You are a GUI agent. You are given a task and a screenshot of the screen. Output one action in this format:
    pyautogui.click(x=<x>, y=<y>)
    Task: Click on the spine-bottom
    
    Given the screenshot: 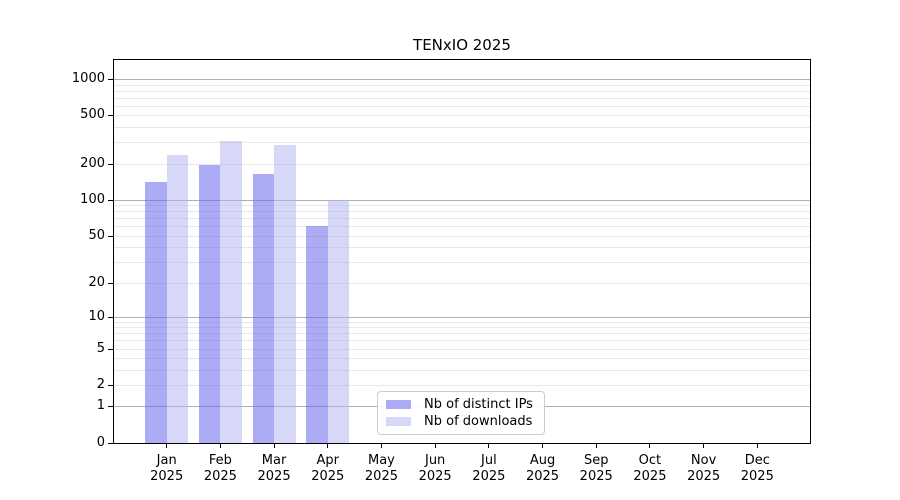 What is the action you would take?
    pyautogui.click(x=462, y=443)
    